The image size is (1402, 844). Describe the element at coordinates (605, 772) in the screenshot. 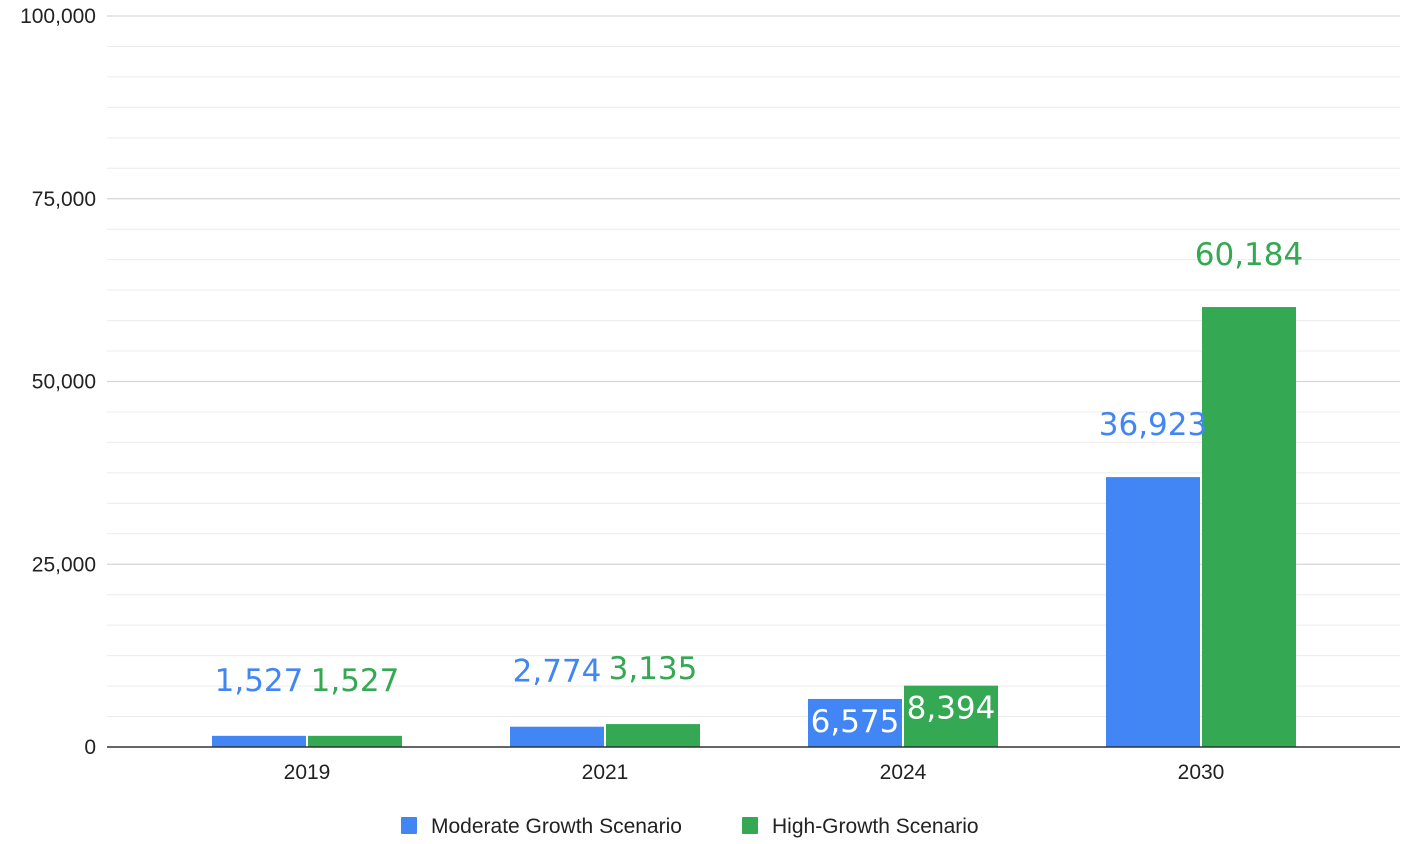

I see `x-tick-label: 2021` at that location.